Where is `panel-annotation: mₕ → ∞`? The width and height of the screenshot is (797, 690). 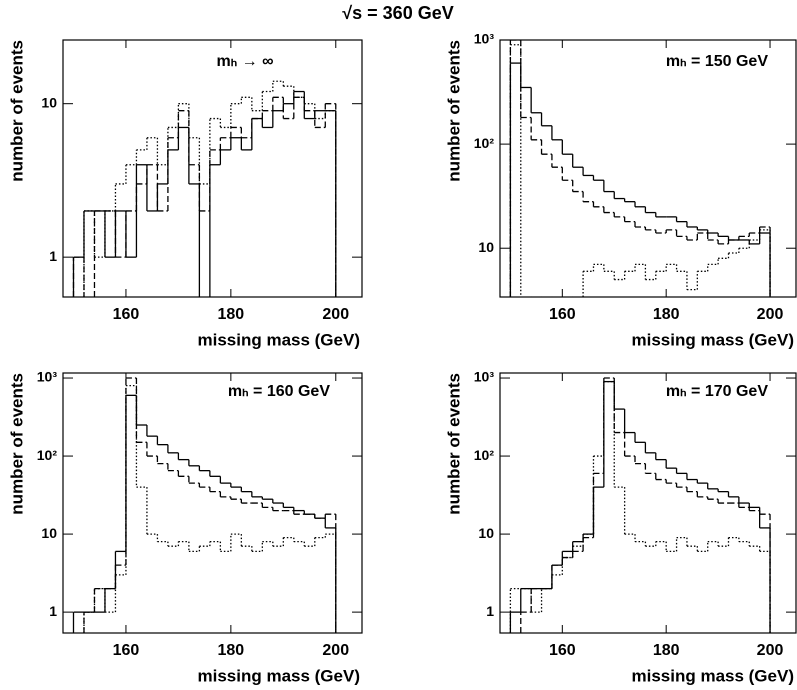 panel-annotation: mₕ → ∞ is located at coordinates (245, 61).